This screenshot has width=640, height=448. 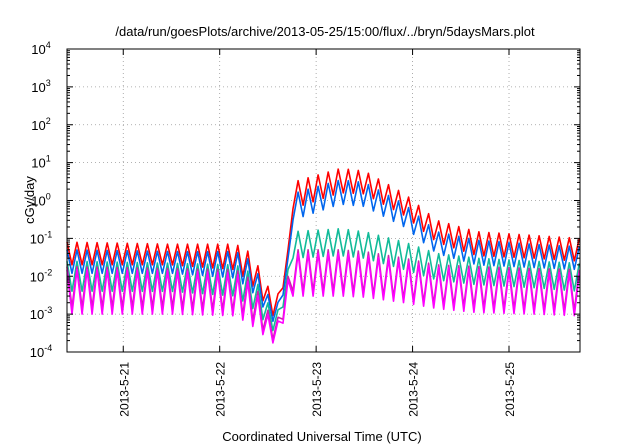 What do you see at coordinates (41, 275) in the screenshot?
I see `y-tick-label: 10⁻²` at bounding box center [41, 275].